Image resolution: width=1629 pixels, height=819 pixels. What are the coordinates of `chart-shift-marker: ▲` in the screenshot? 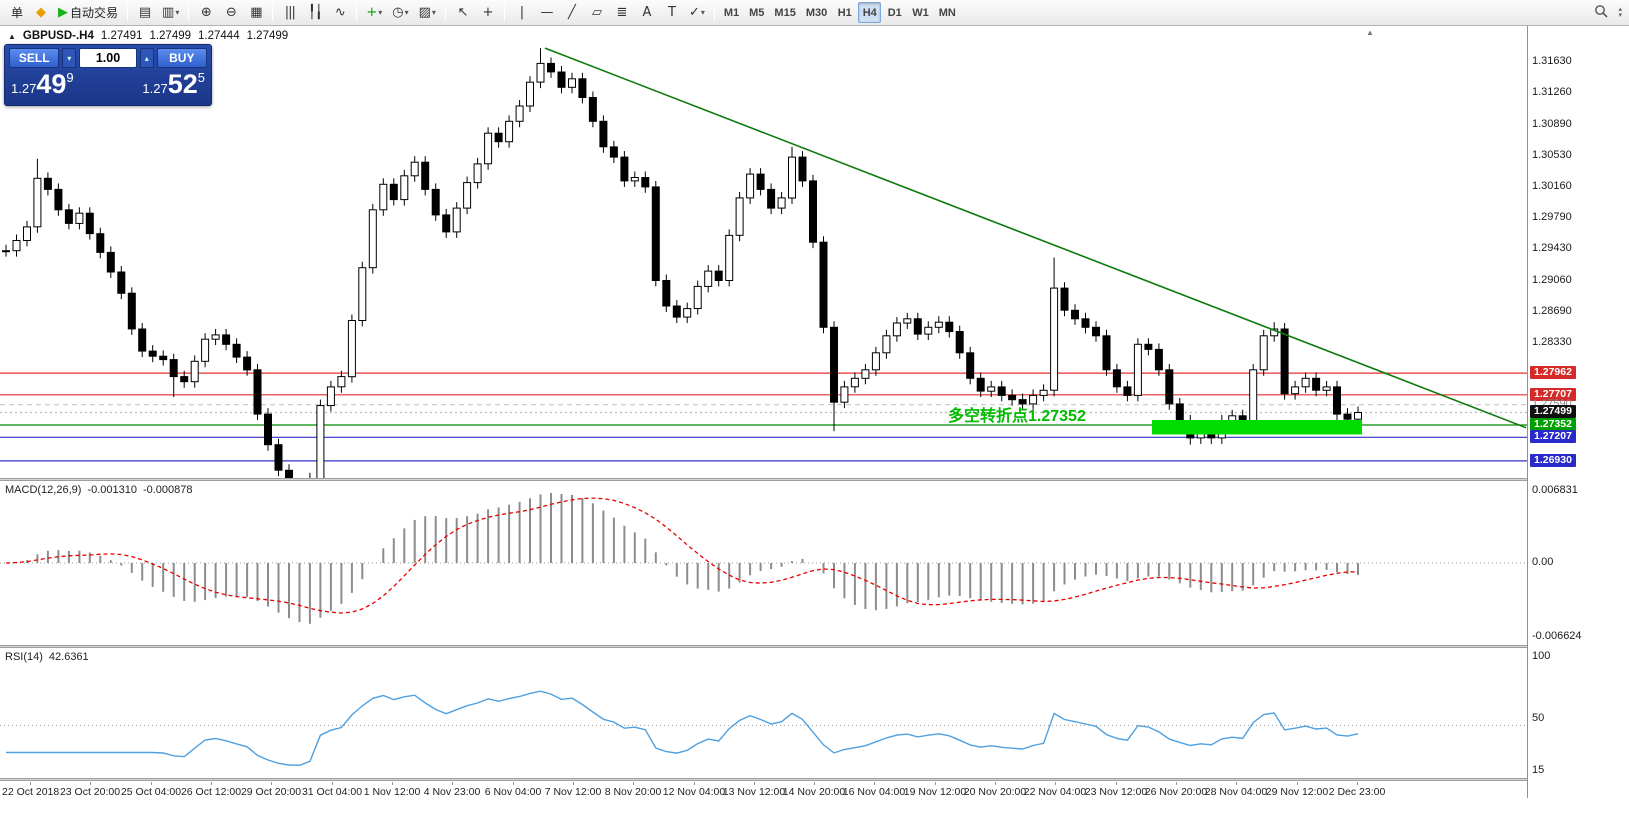 It's located at (1370, 32).